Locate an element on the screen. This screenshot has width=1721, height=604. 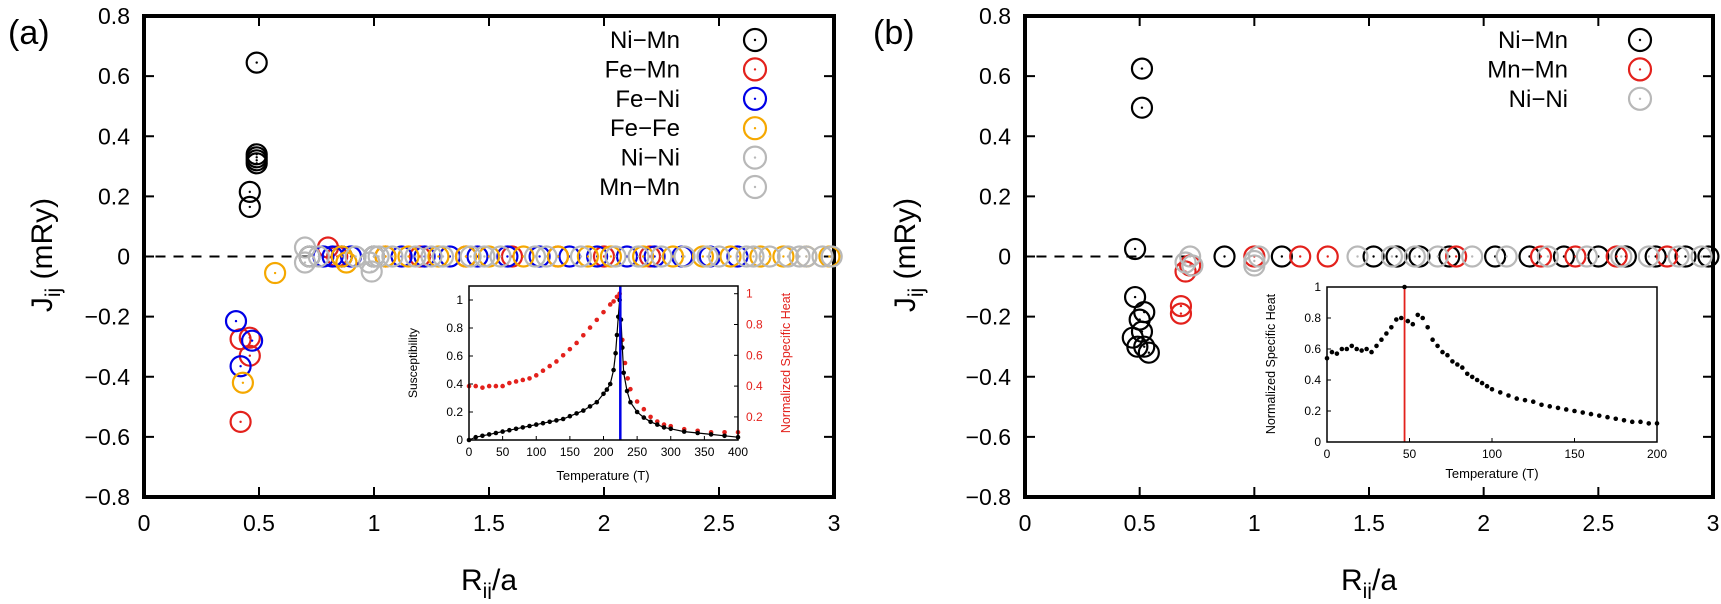
panel-a-x-label: Rij/a is located at coordinates (489, 581).